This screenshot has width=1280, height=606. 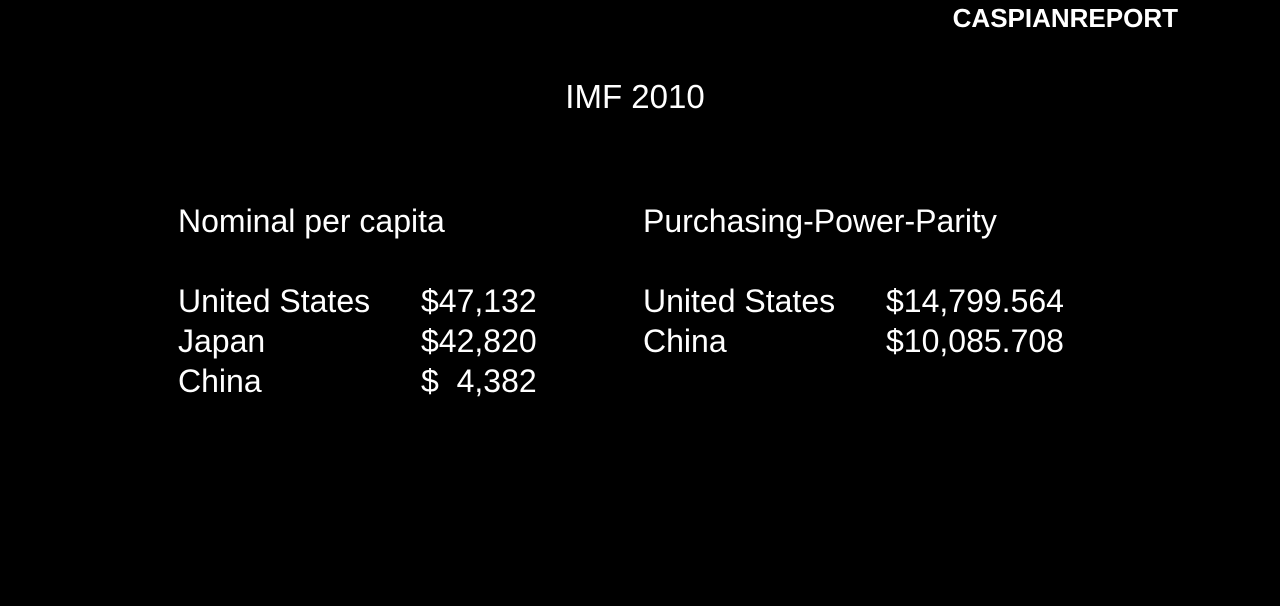 What do you see at coordinates (479, 301) in the screenshot?
I see `gdp-value: $47,132` at bounding box center [479, 301].